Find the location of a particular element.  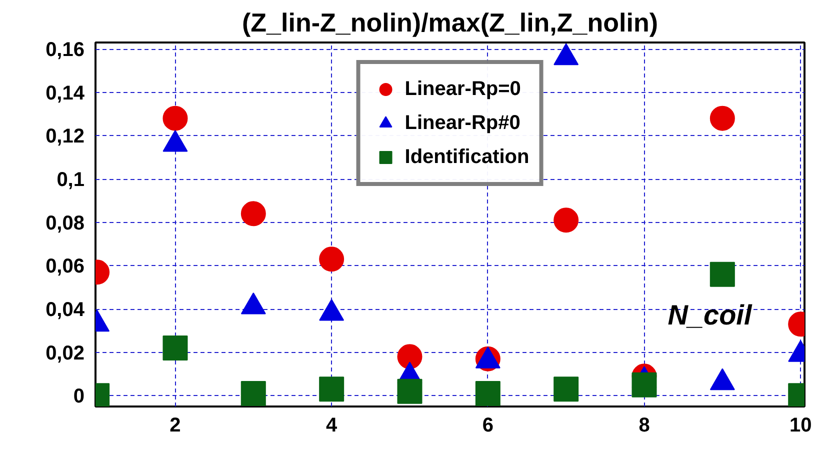

y-tick-label: 0,12 is located at coordinates (65, 137).